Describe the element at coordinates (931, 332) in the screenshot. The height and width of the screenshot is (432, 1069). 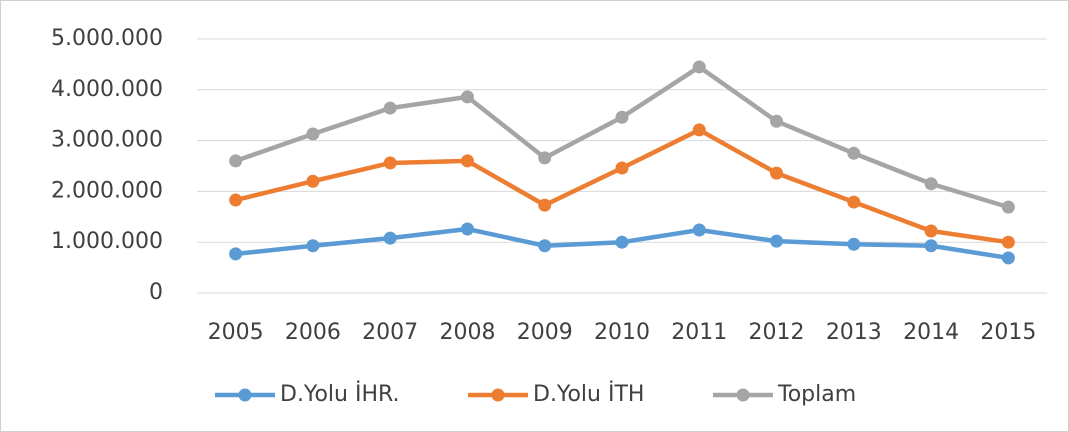
I see `x-tick-label: 2014` at that location.